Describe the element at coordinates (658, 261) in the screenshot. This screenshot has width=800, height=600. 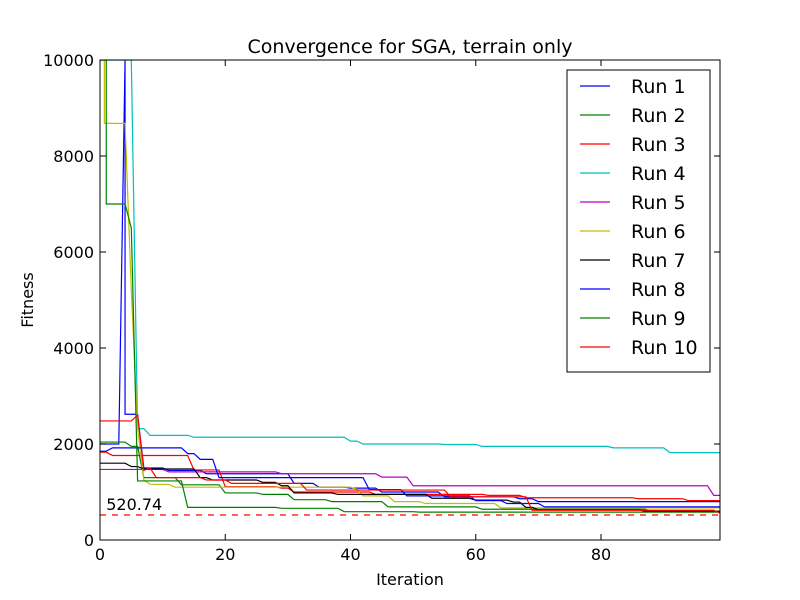
I see `legend-label-run-7: Run 7` at that location.